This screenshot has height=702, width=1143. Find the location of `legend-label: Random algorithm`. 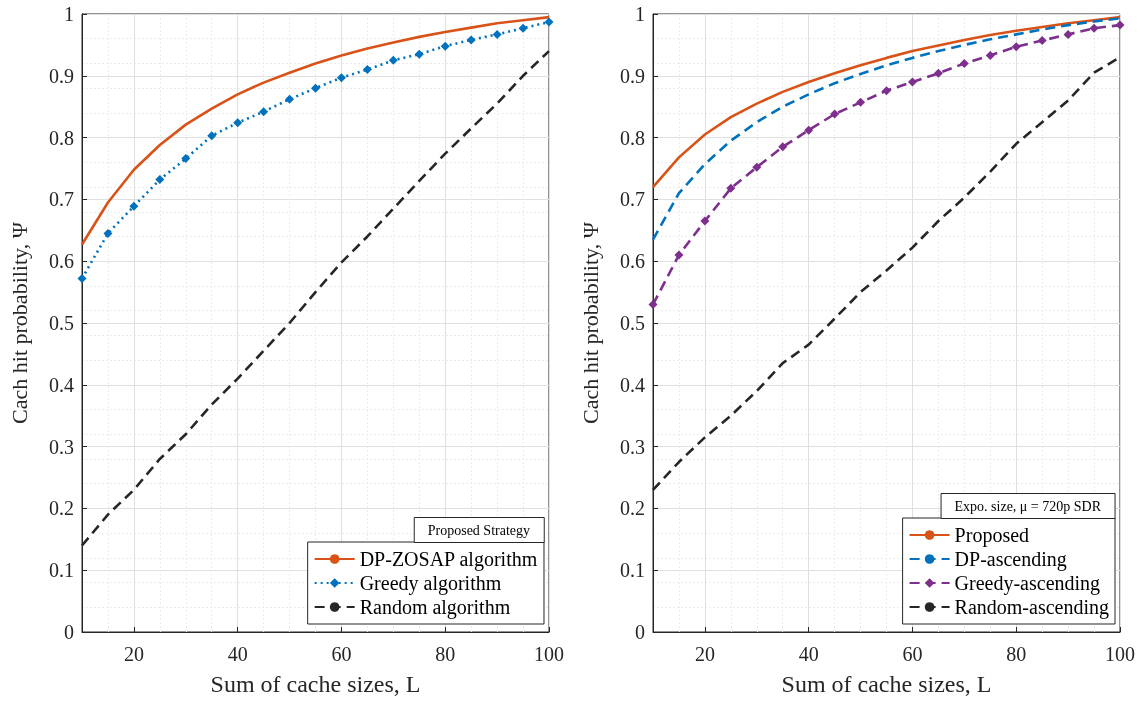

legend-label: Random algorithm is located at coordinates (435, 607).